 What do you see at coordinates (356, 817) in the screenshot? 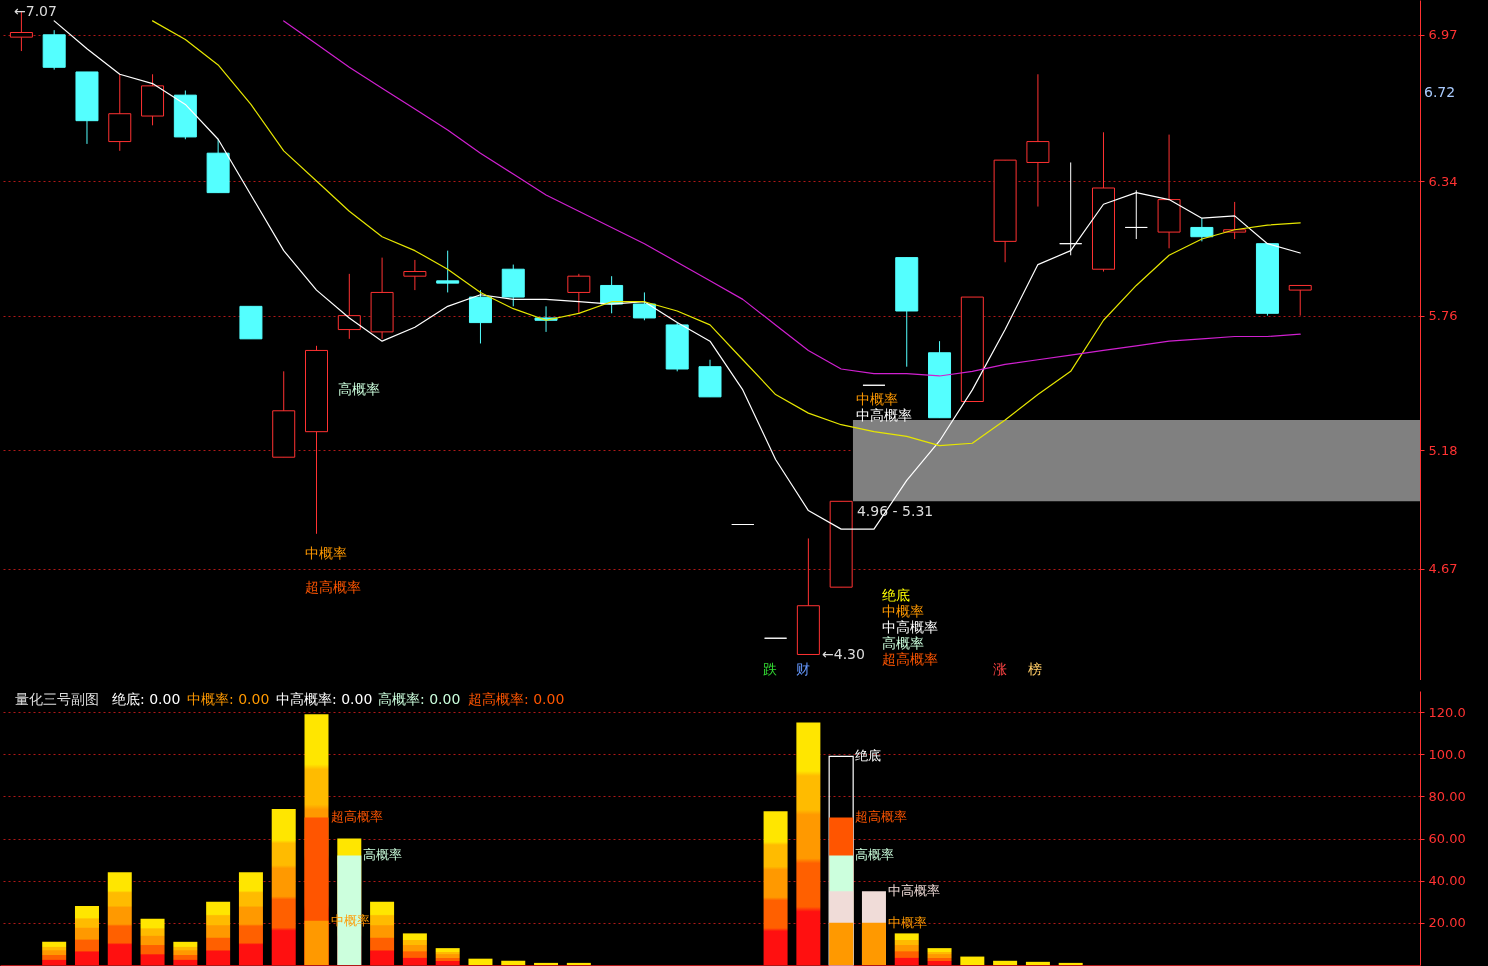
I see `series-label: 超高概率` at bounding box center [356, 817].